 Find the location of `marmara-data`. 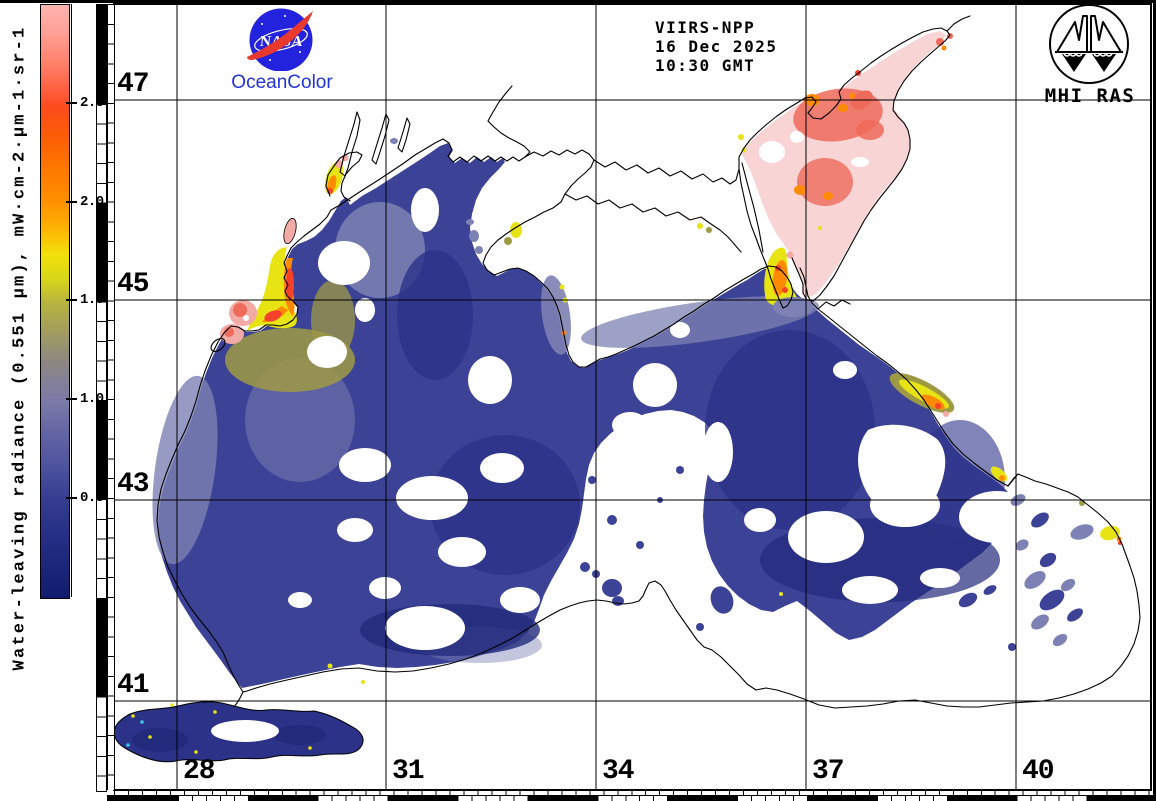

marmara-data is located at coordinates (239, 732).